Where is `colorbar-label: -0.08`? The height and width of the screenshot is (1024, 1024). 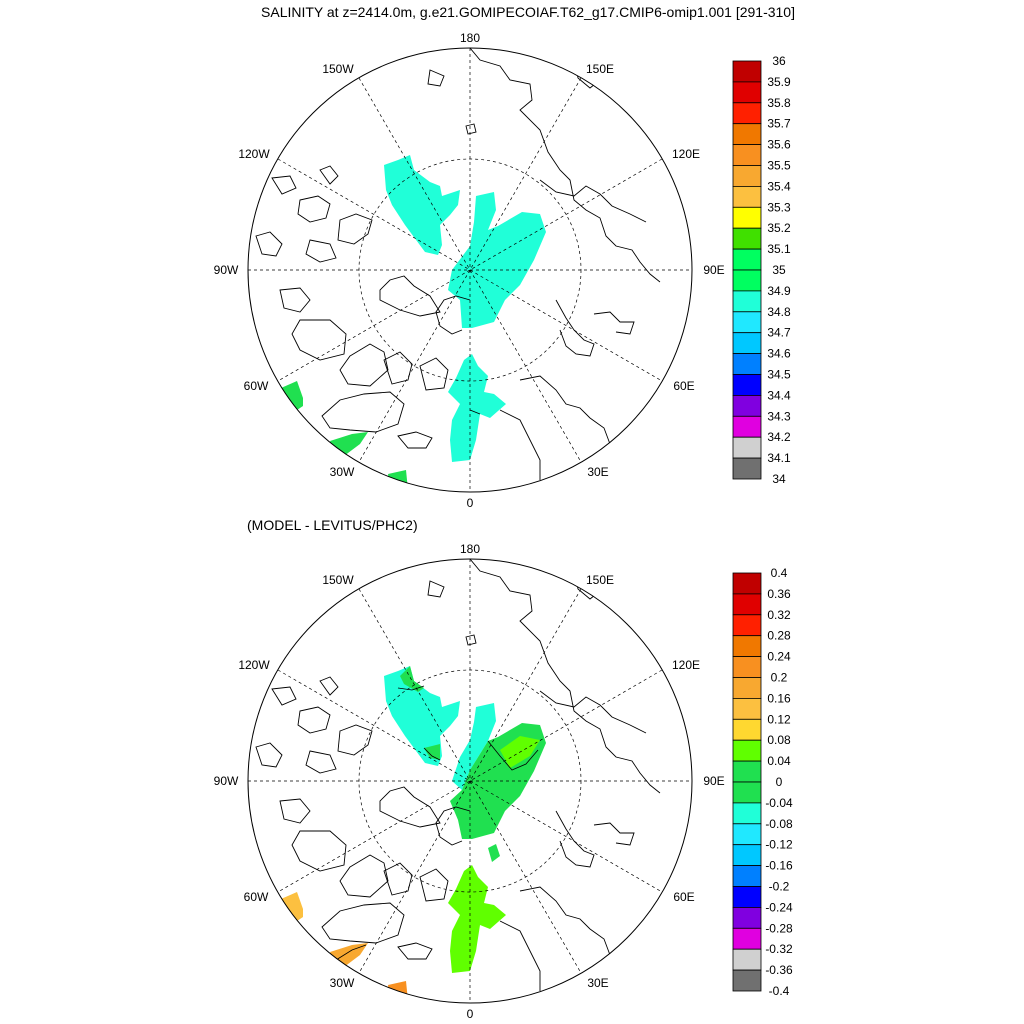 colorbar-label: -0.08 is located at coordinates (779, 824).